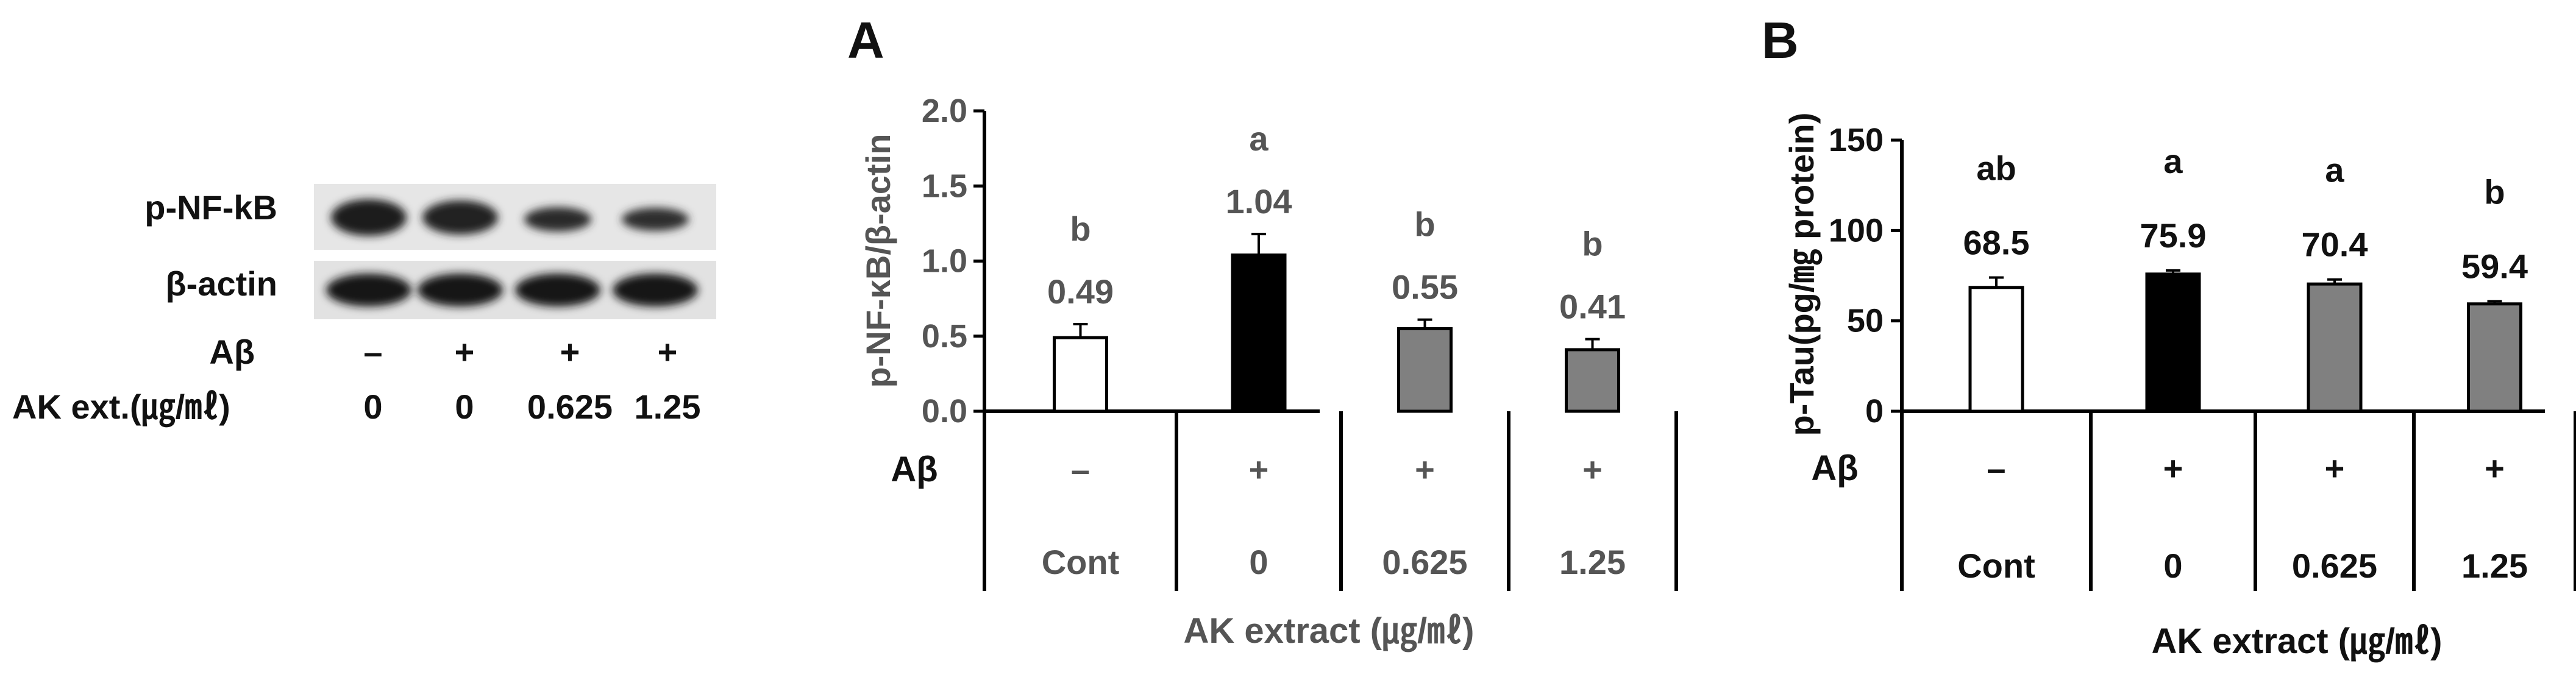 The image size is (2576, 683). What do you see at coordinates (1996, 168) in the screenshot?
I see `significance-letter: ab` at bounding box center [1996, 168].